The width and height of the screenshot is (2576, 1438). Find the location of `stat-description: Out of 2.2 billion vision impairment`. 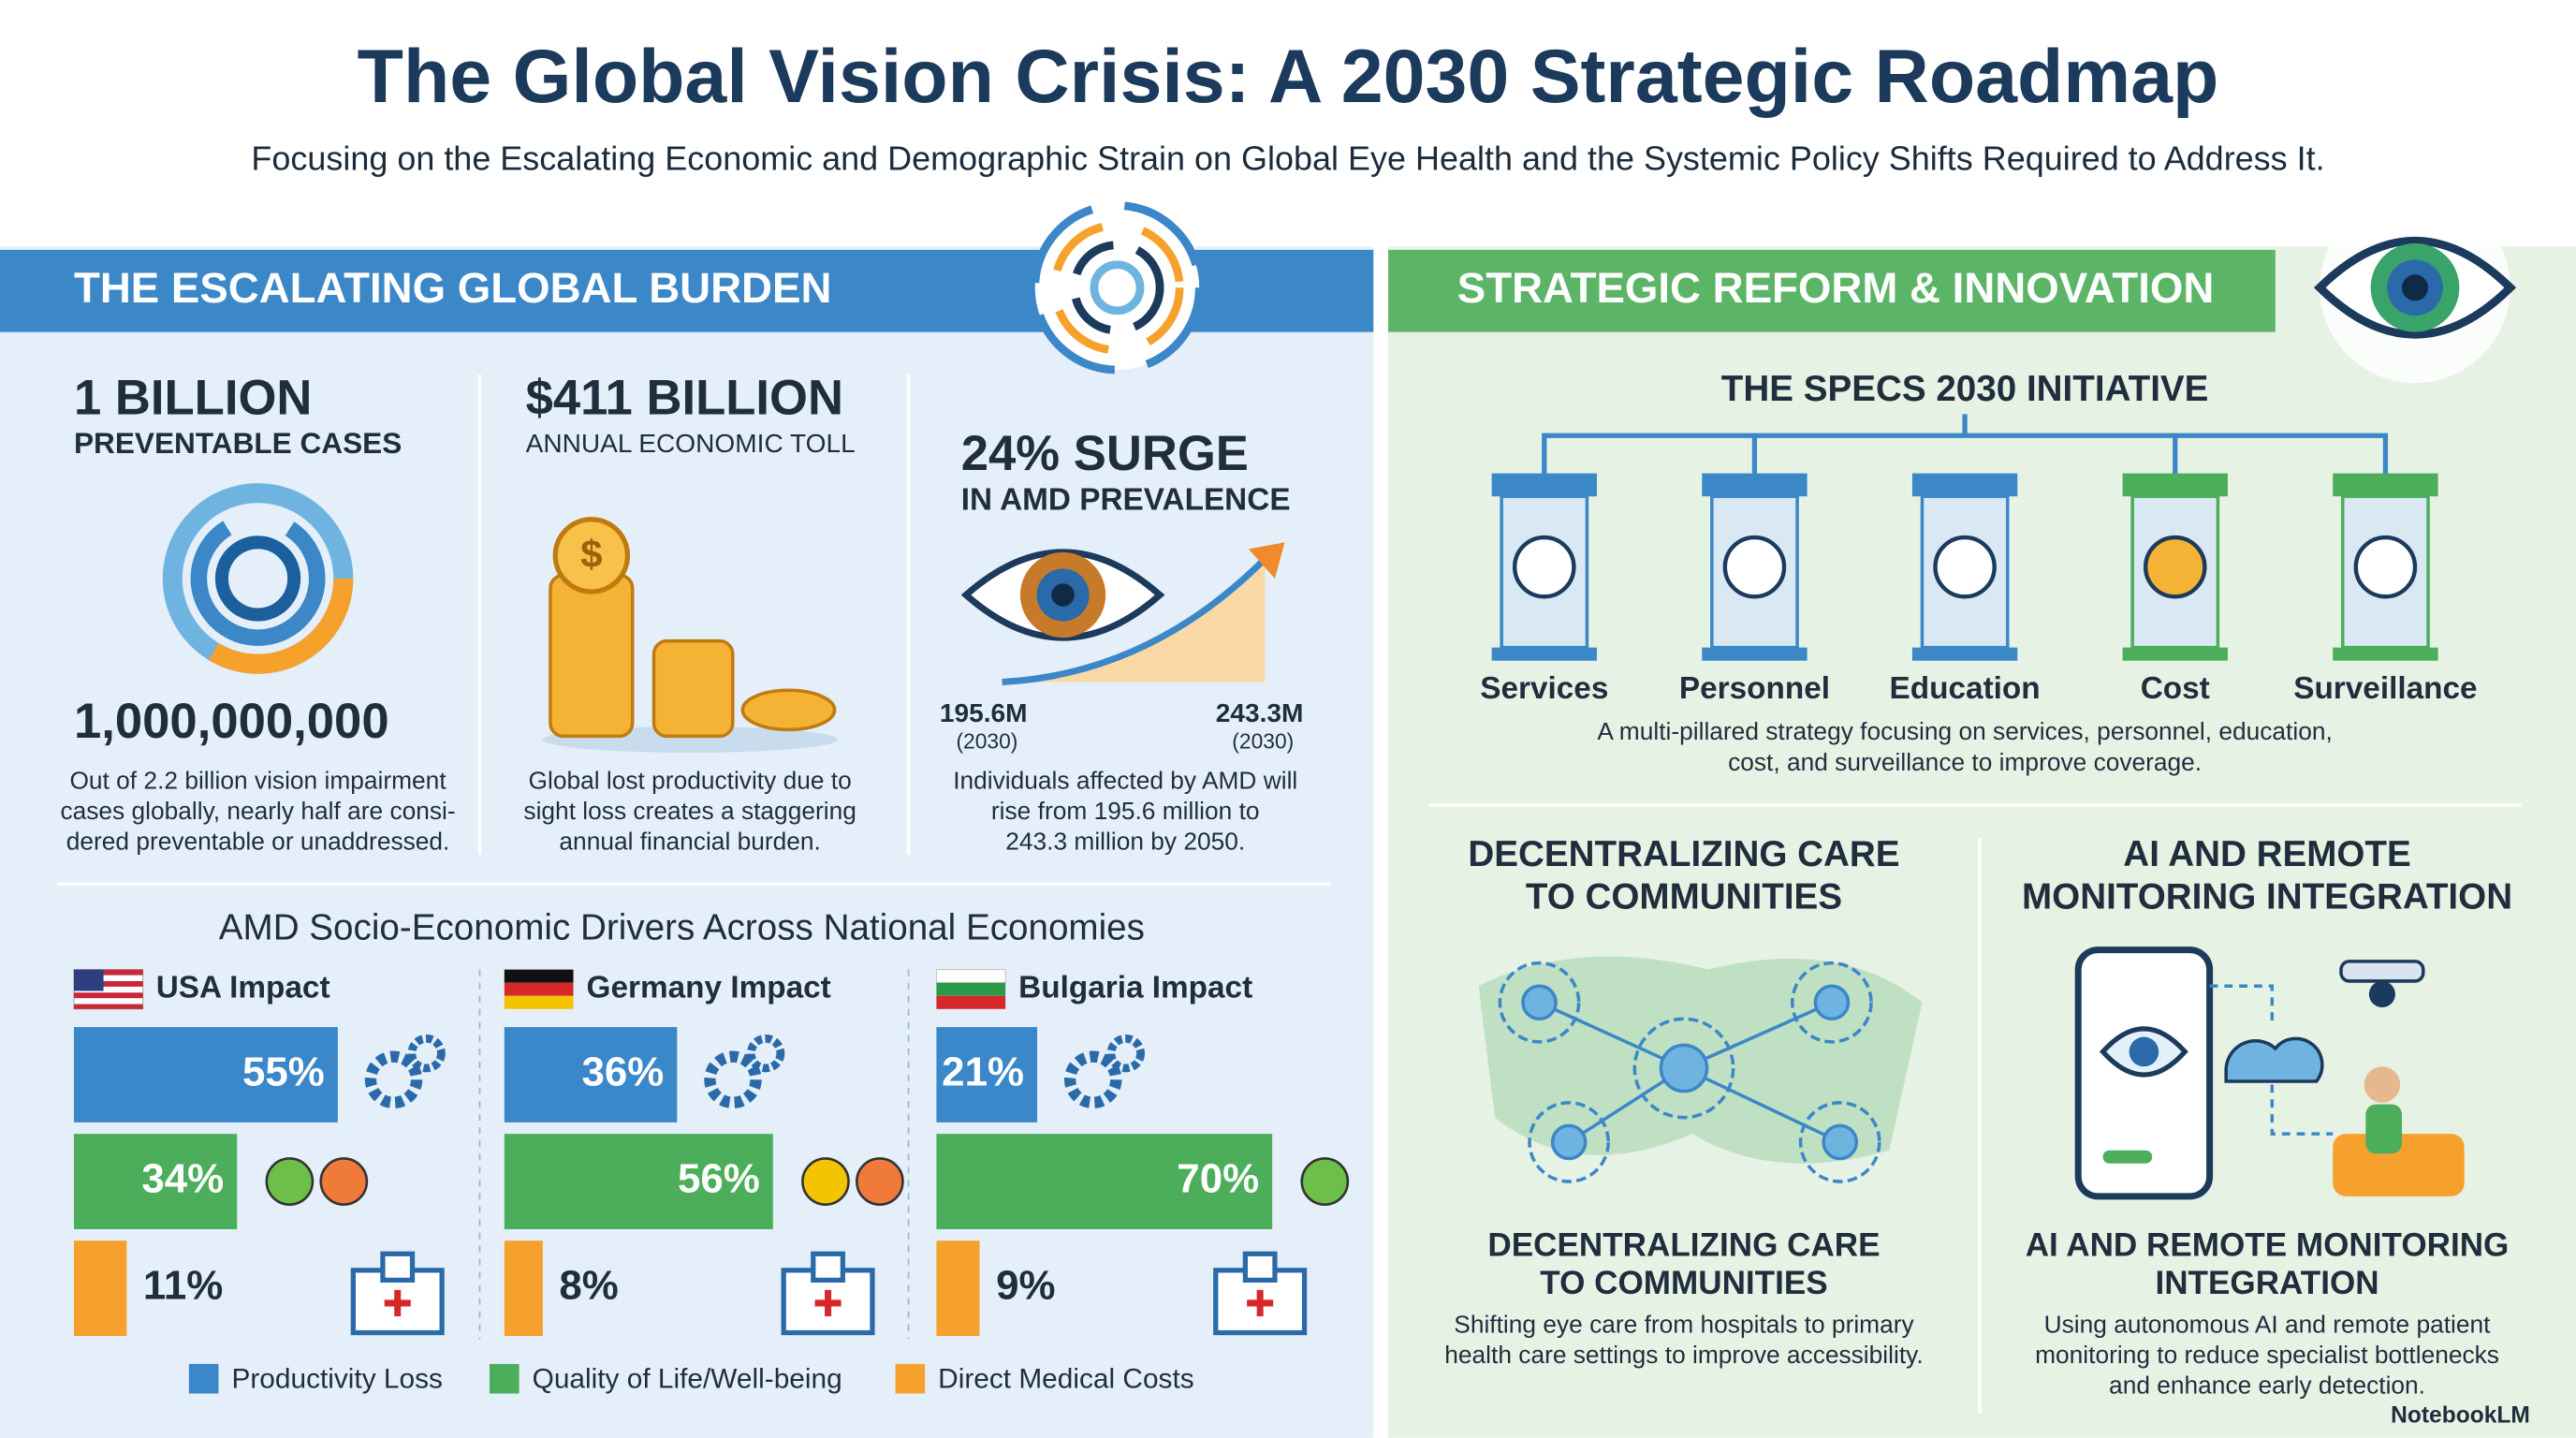

stat-description: Out of 2.2 billion vision impairment is located at coordinates (257, 781).